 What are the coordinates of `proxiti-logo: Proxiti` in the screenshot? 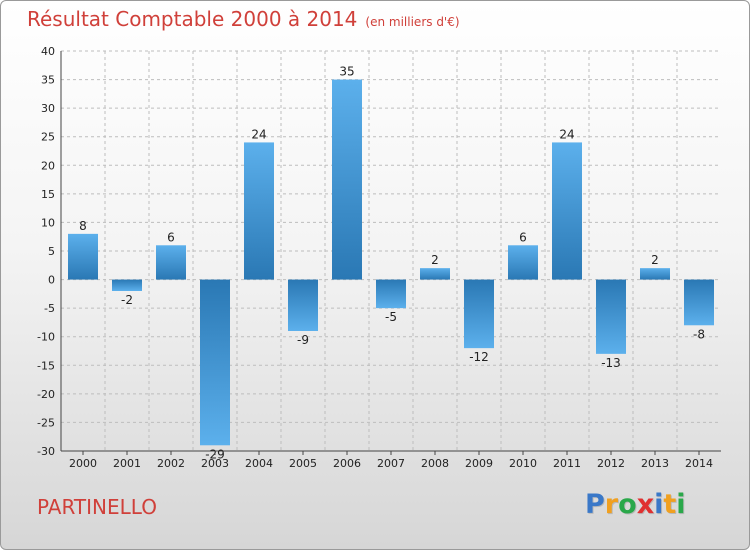 It's located at (635, 504).